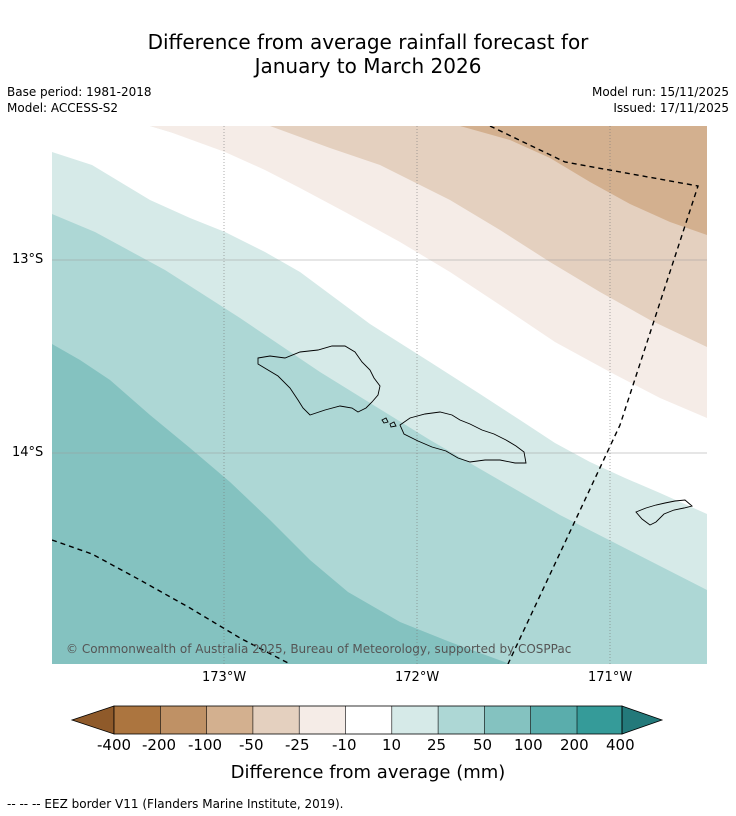 Image resolution: width=736 pixels, height=816 pixels. Describe the element at coordinates (205, 745) in the screenshot. I see `tick-label-neg100: -100` at that location.